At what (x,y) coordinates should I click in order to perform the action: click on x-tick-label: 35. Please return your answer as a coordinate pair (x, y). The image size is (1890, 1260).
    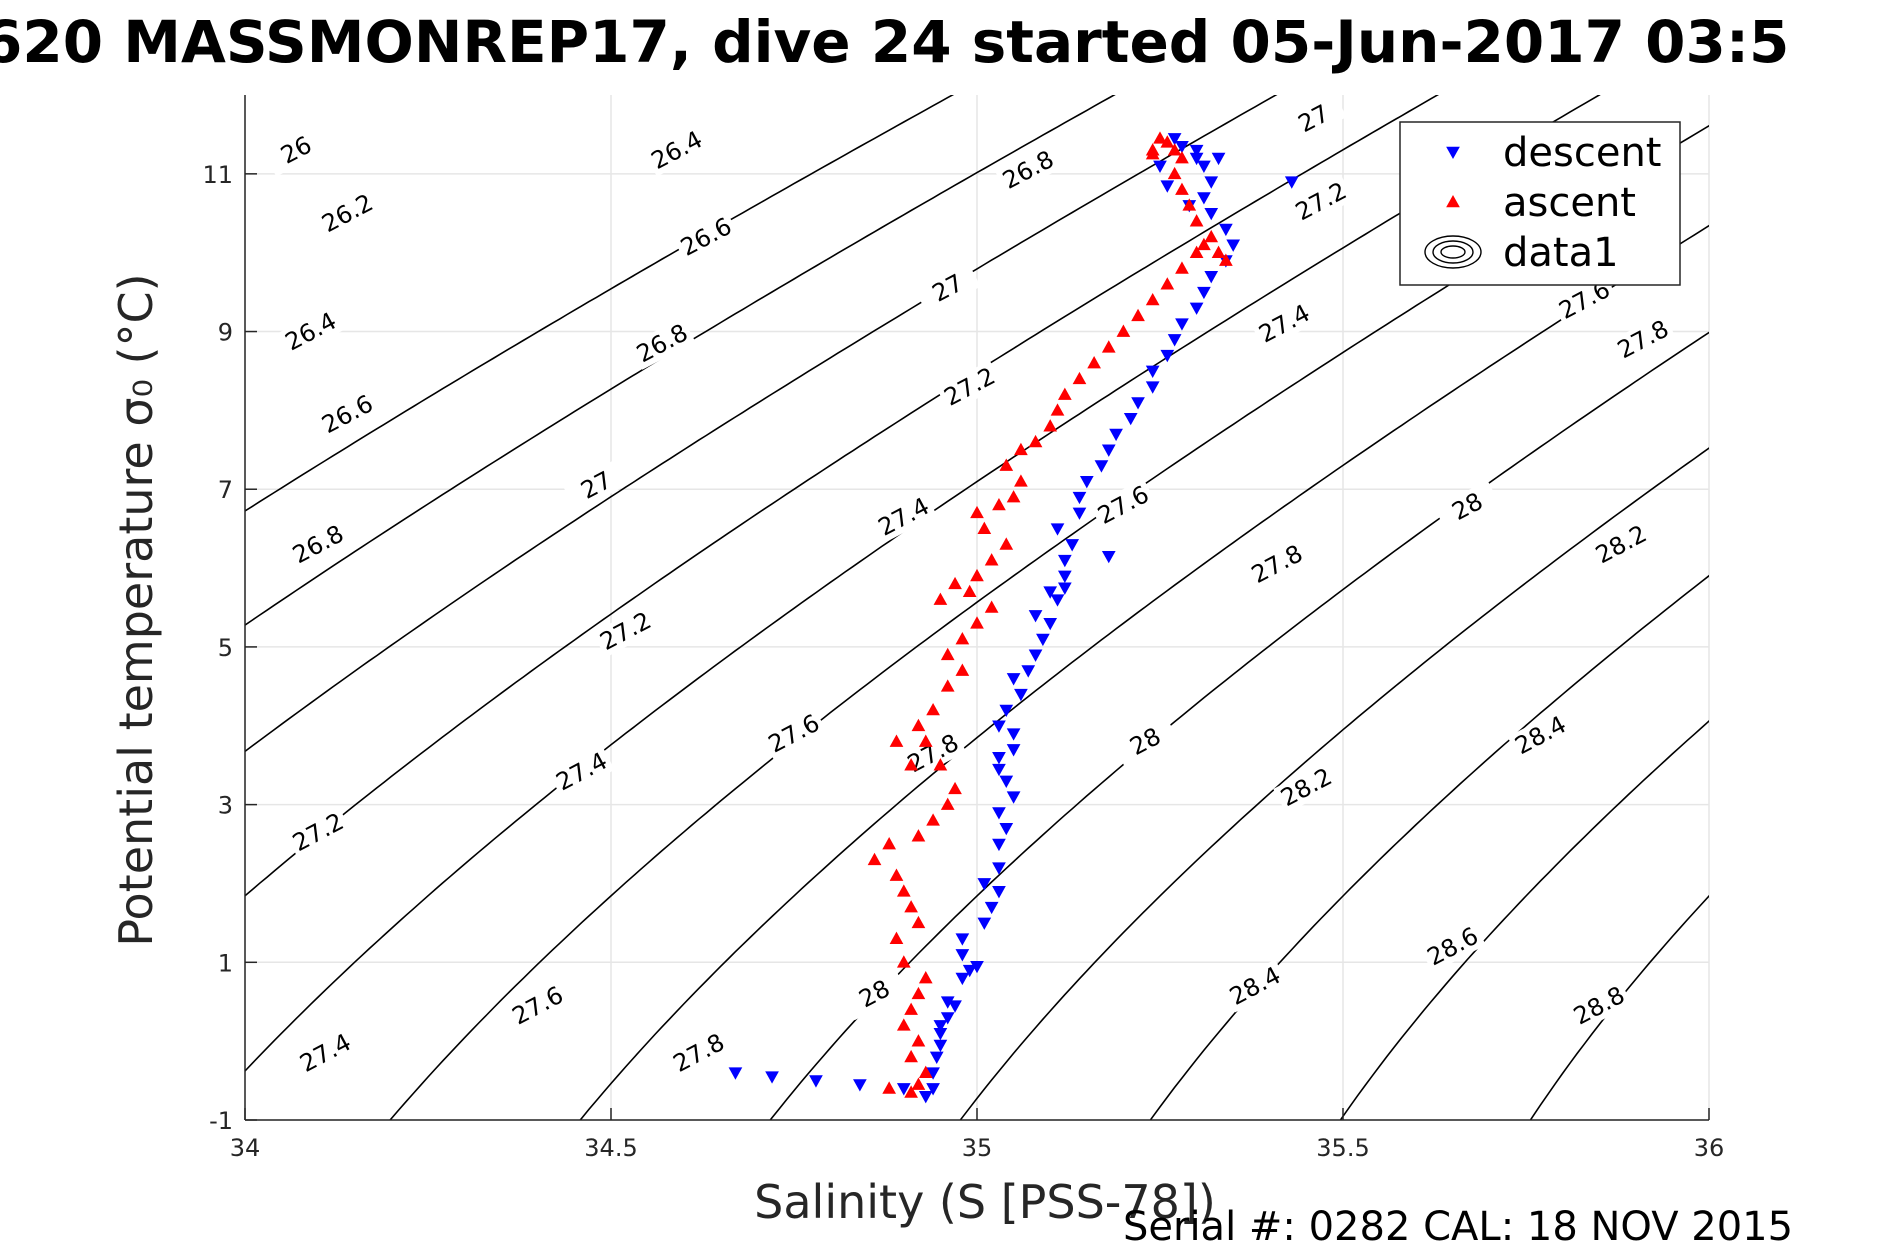
    Looking at the image, I should click on (977, 1148).